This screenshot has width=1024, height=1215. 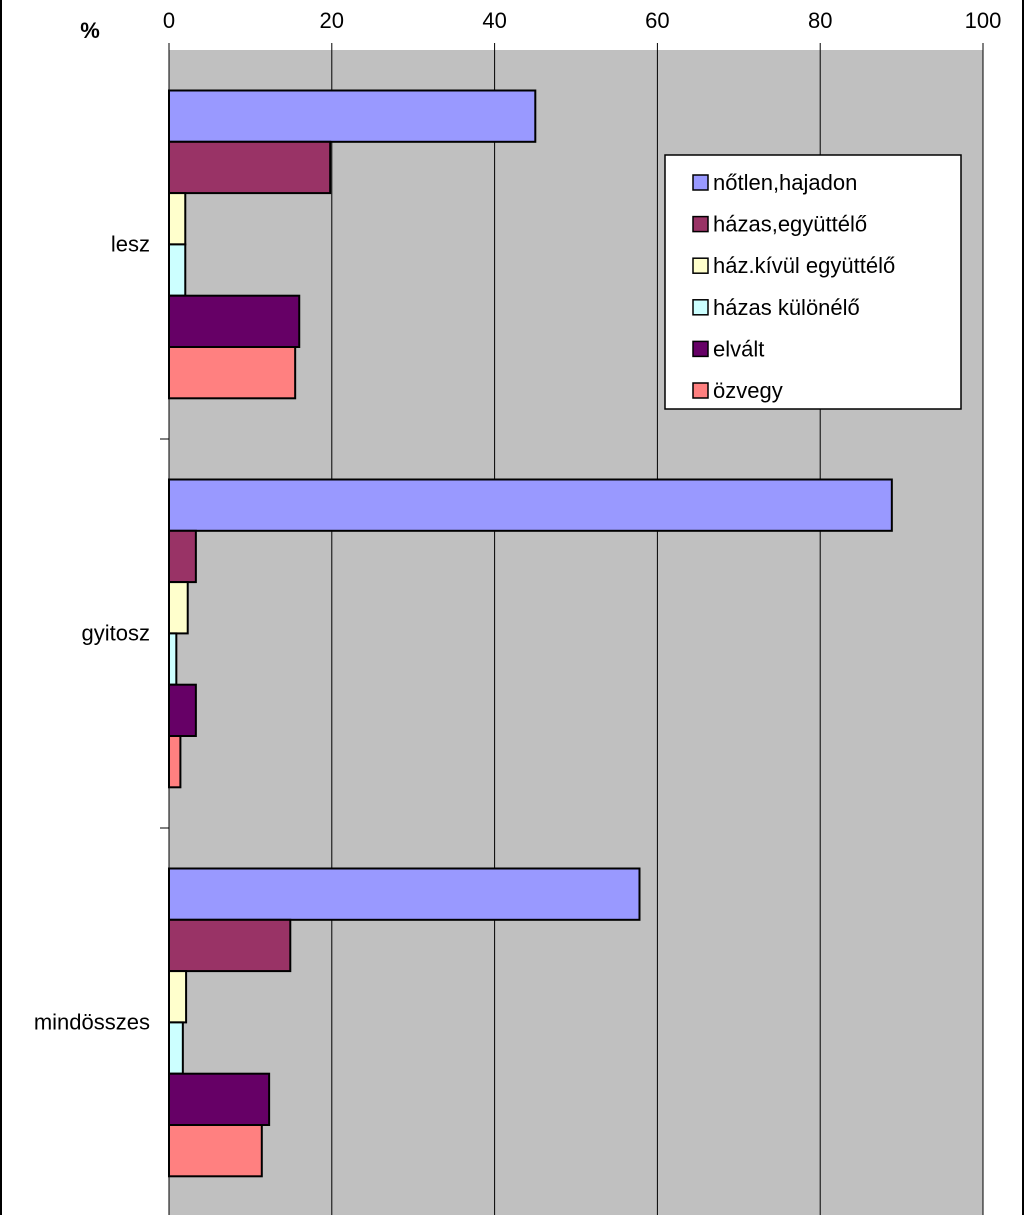 I want to click on x-tick-label: 40, so click(x=494, y=20).